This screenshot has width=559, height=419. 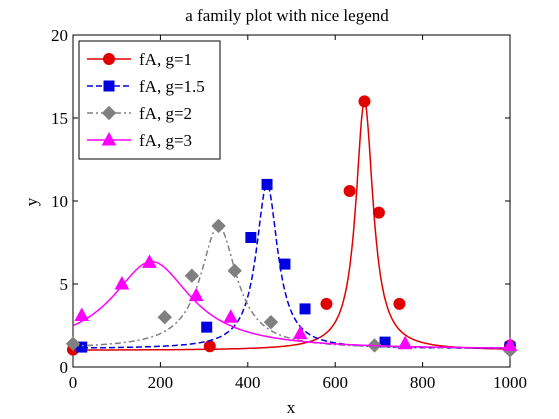 I want to click on y-tick-label: 0, so click(x=64, y=367).